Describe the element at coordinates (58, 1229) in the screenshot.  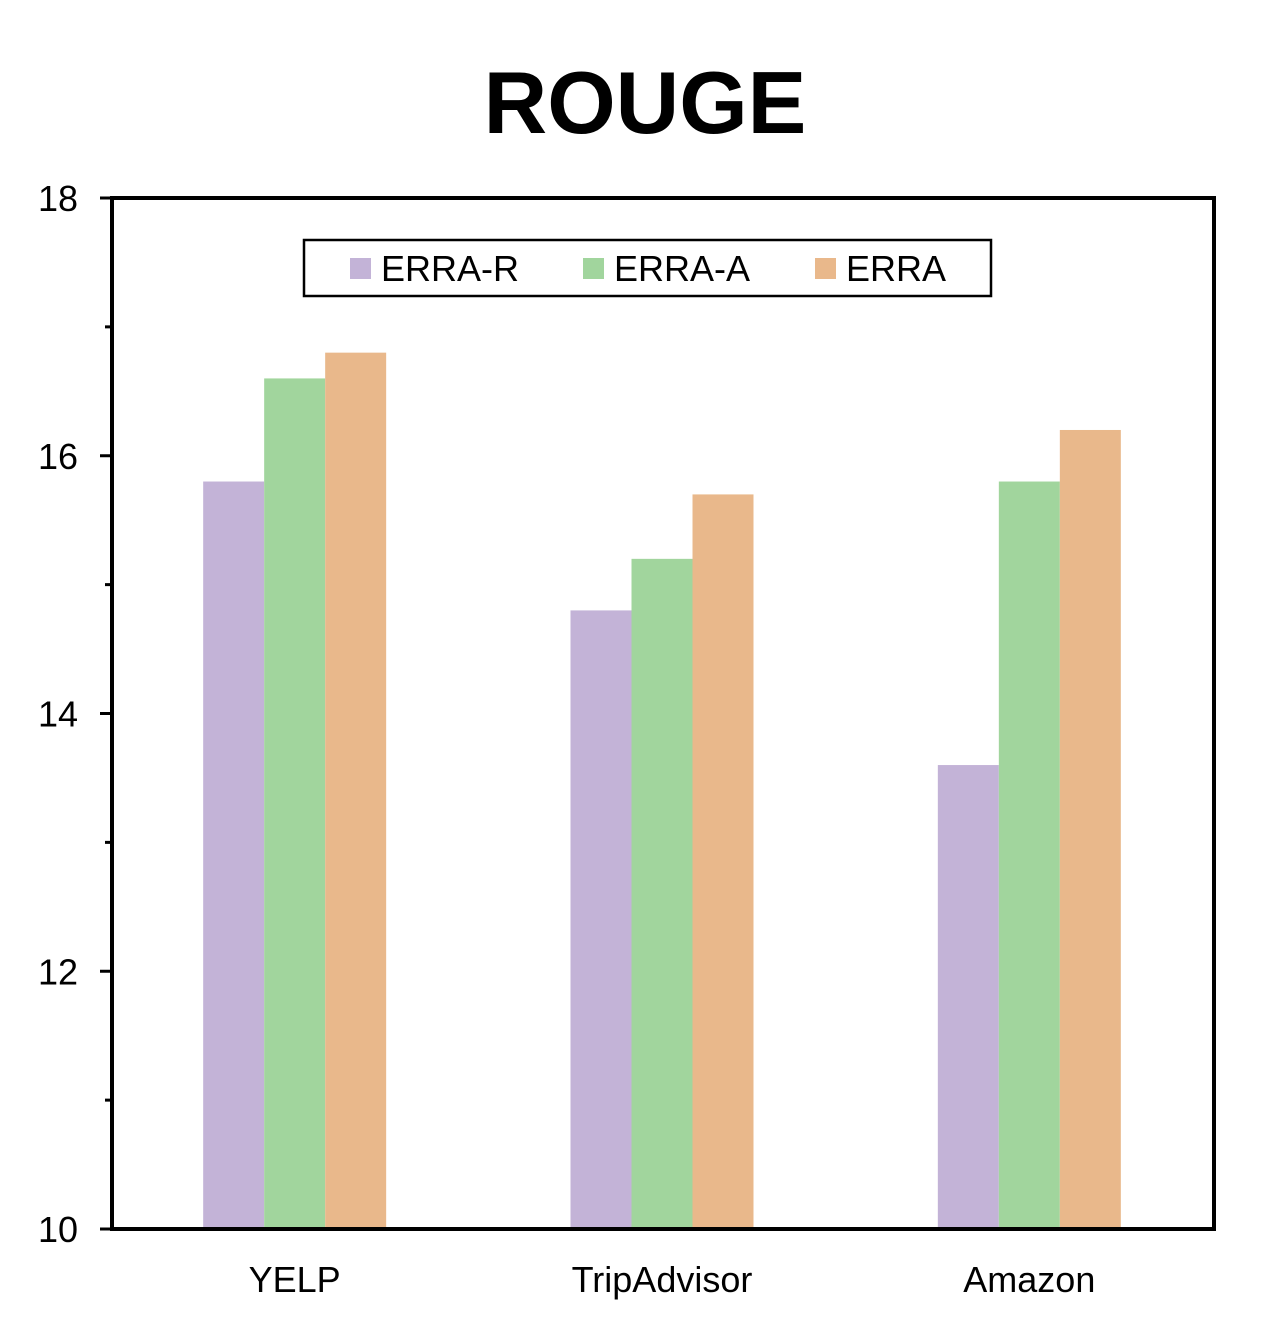
I see `y-tick-label: 10` at that location.